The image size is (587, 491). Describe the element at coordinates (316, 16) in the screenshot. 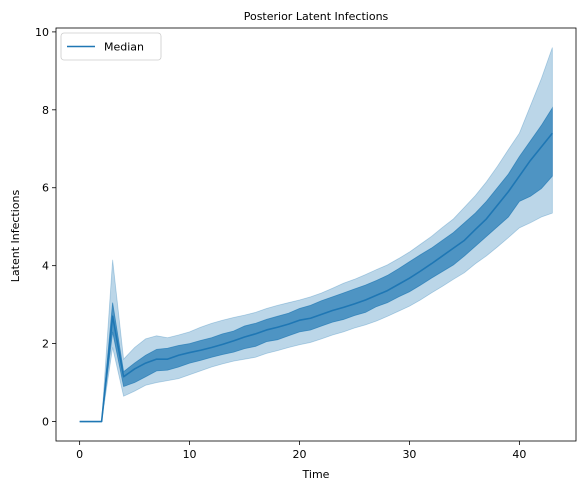

I see `chart-title: Posterior Latent Infections` at that location.